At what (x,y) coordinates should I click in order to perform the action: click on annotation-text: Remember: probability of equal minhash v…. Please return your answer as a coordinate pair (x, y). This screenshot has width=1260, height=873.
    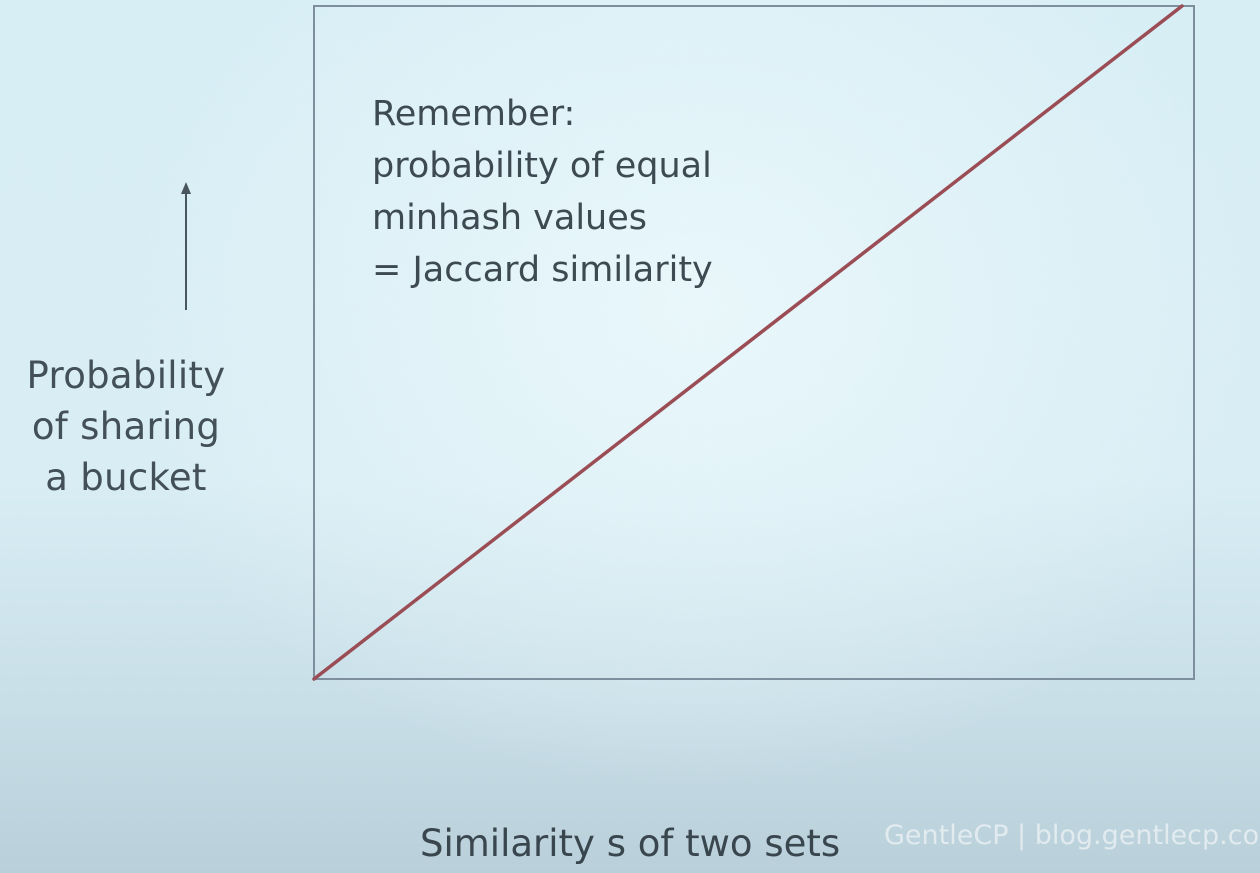
    Looking at the image, I should click on (542, 192).